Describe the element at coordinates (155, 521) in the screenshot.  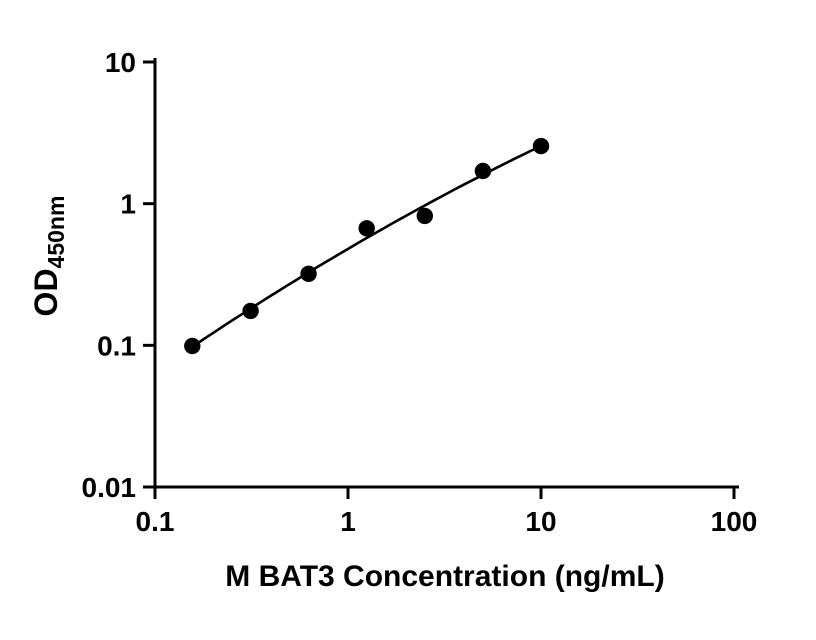
I see `x-tick-label: 0.1` at that location.